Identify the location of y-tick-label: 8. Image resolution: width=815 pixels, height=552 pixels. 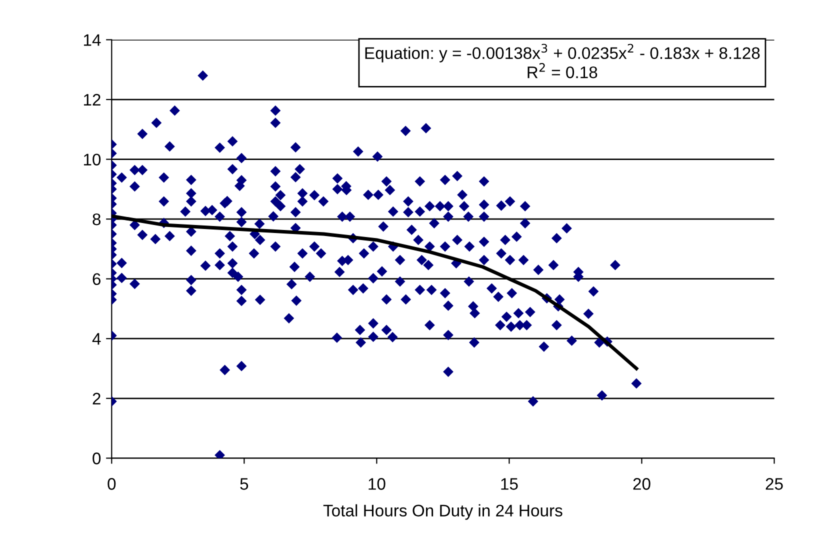
(96, 219).